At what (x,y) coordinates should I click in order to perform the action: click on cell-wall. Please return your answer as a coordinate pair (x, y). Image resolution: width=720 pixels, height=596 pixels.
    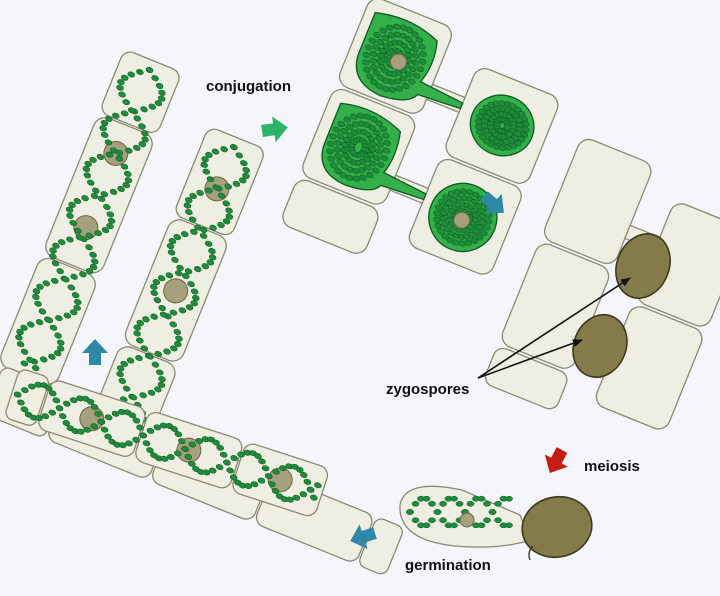
    Looking at the image, I should click on (526, 378).